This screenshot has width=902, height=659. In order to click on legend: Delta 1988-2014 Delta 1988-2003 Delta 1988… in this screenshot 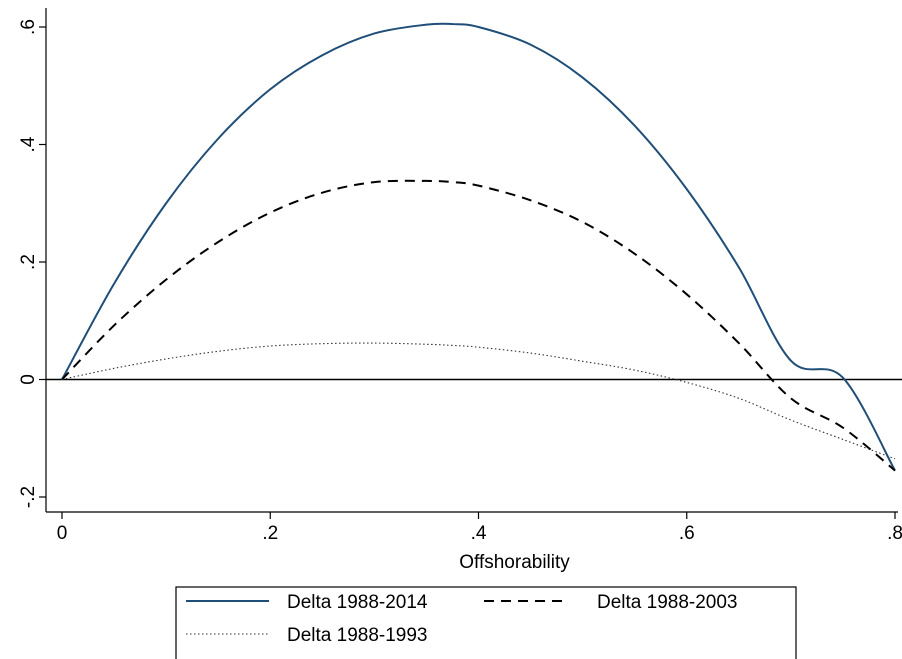, I will do `click(486, 622)`.